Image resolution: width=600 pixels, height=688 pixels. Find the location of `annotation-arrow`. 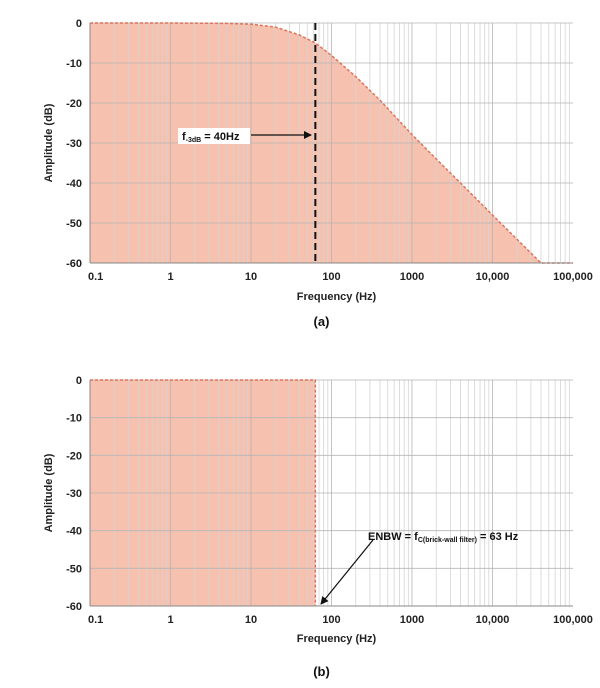

annotation-arrow is located at coordinates (347, 572).